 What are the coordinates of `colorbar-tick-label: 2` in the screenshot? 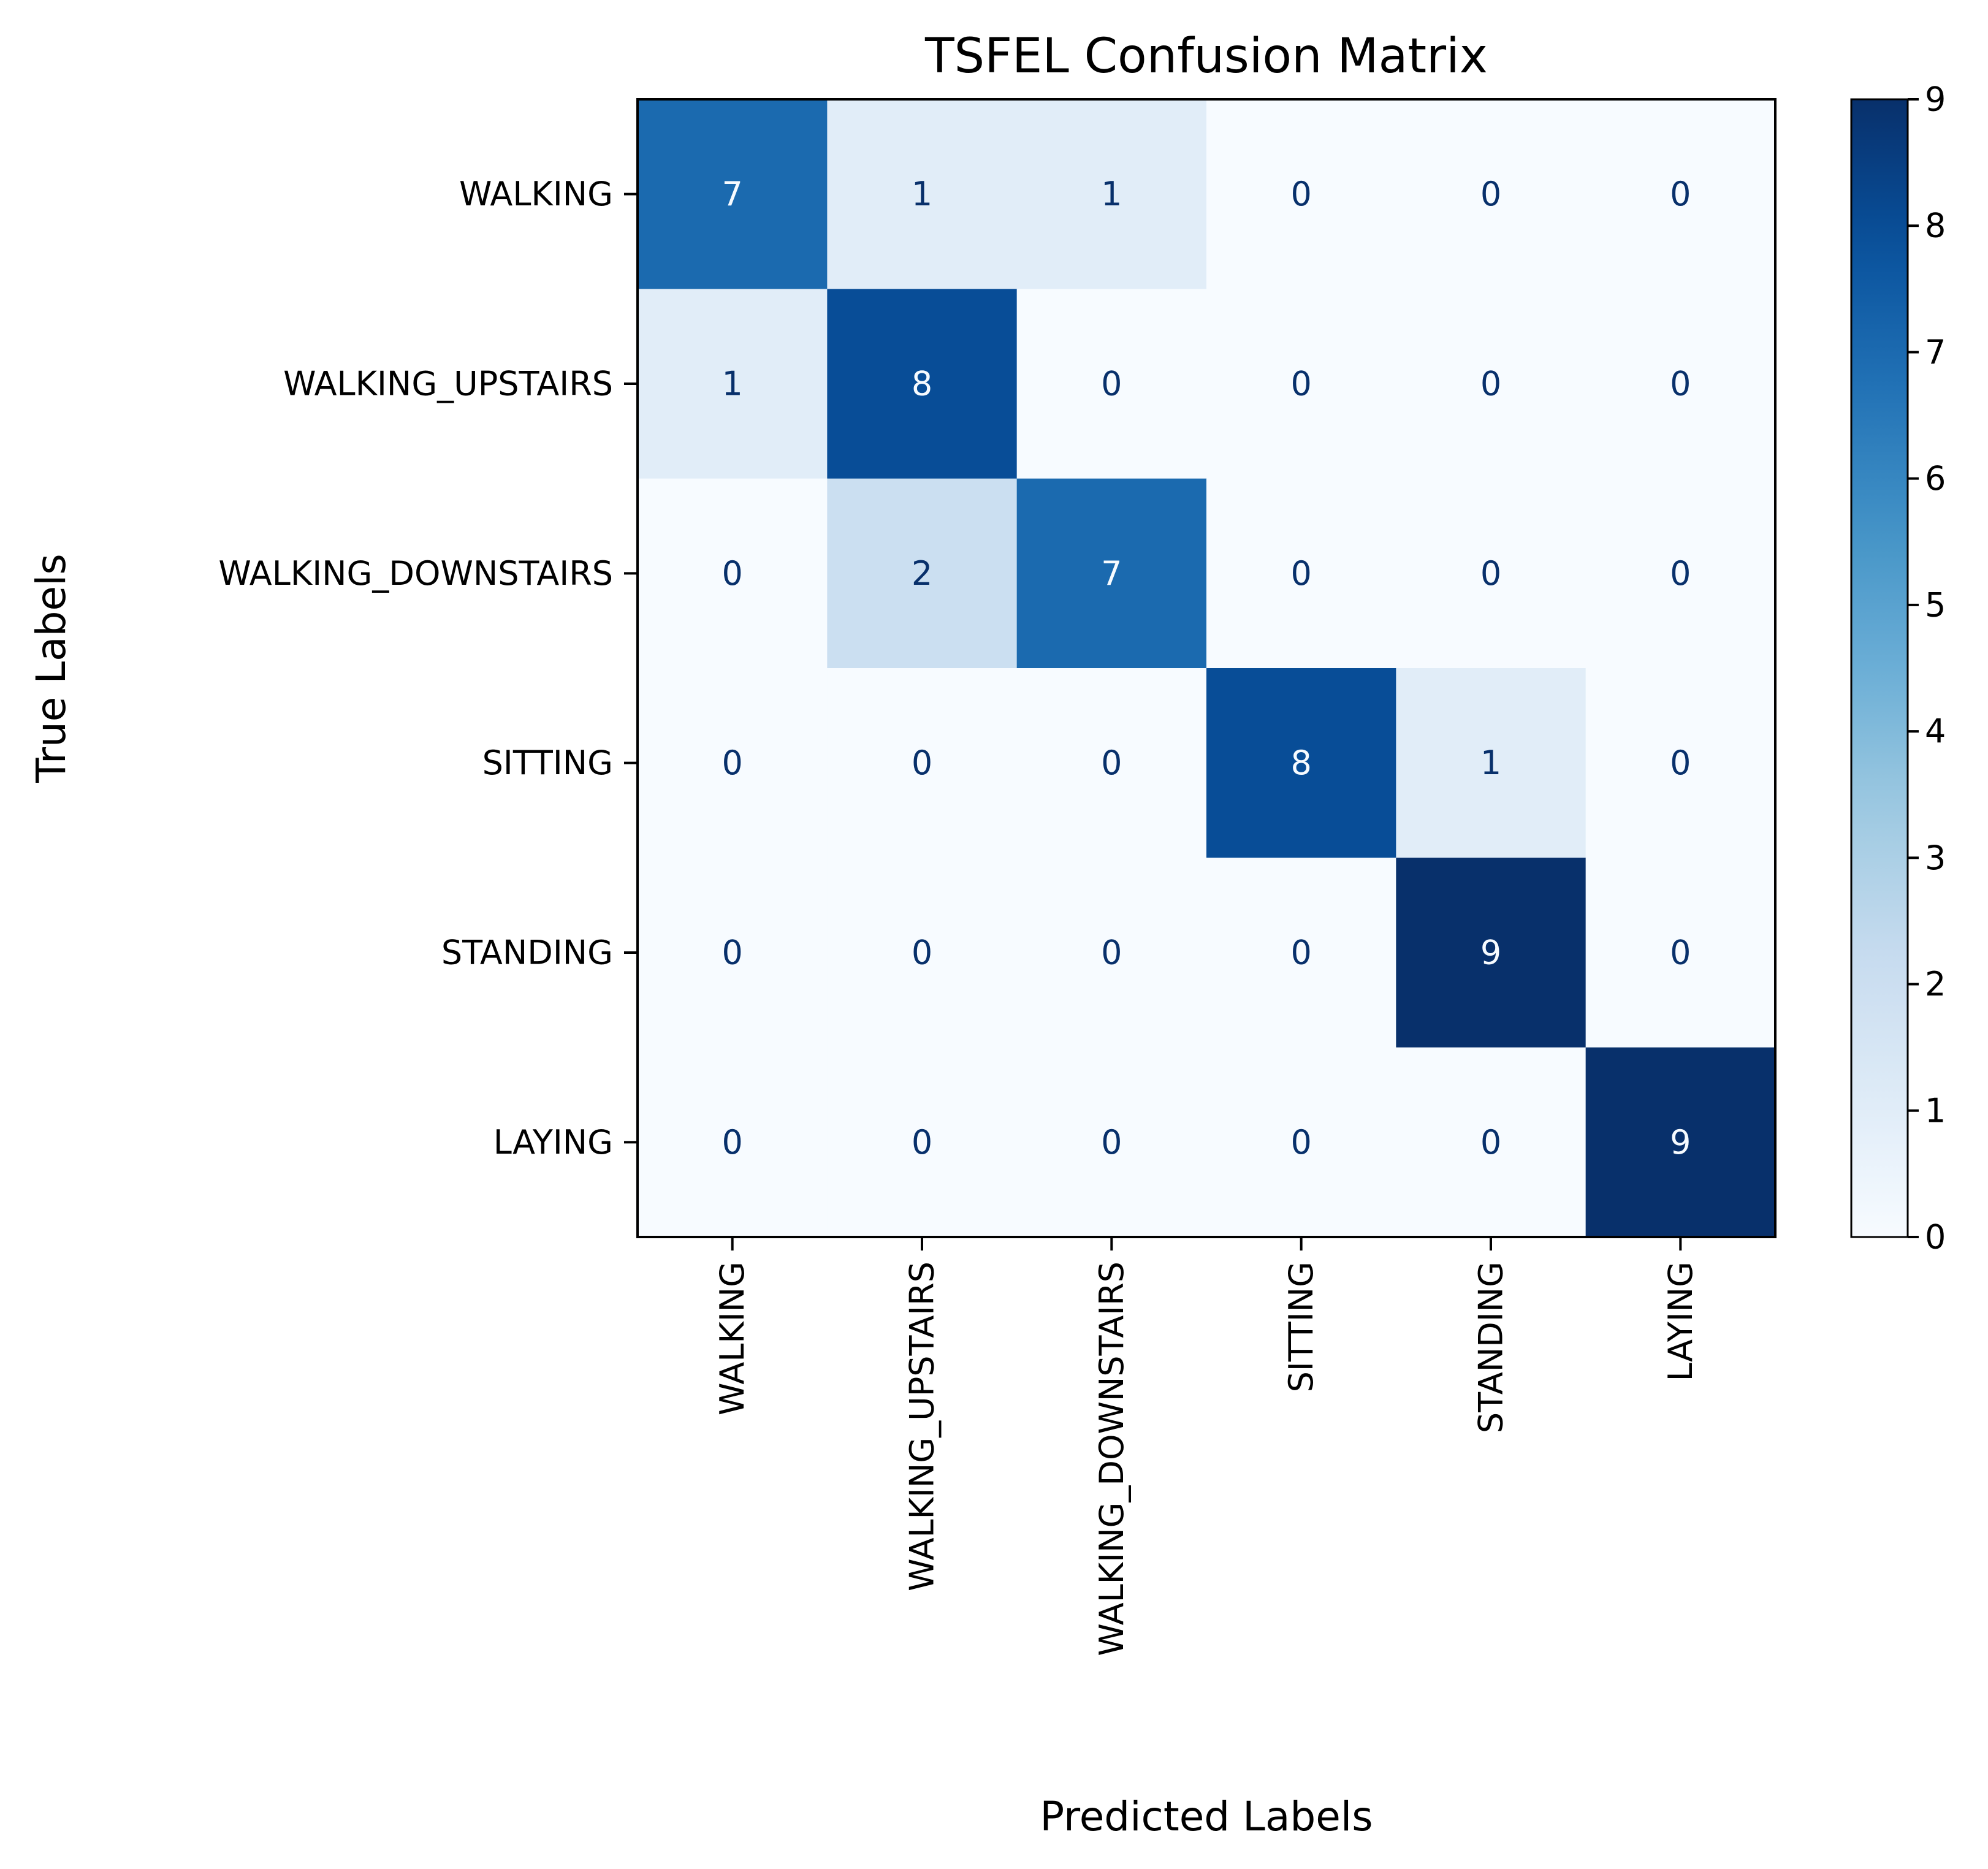 It's located at (1935, 984).